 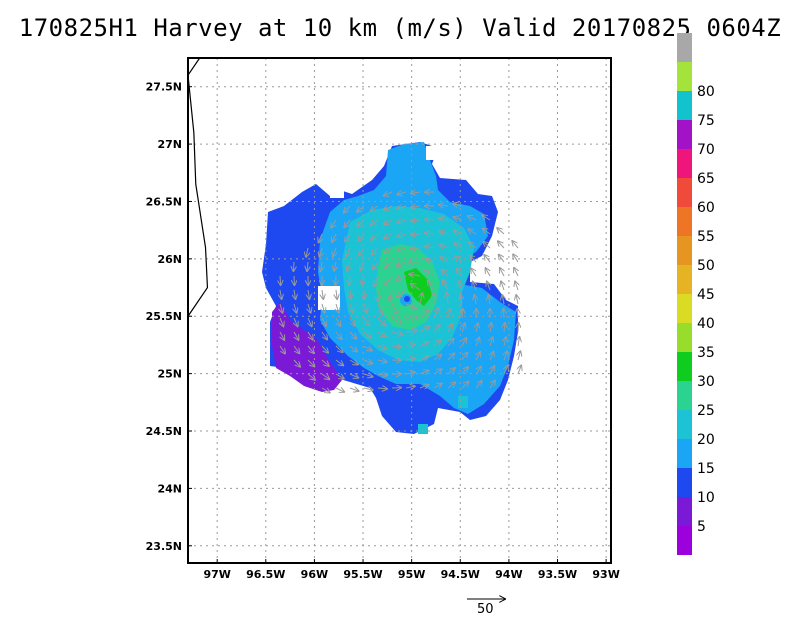 What do you see at coordinates (169, 488) in the screenshot?
I see `y-tick-label: 24N` at bounding box center [169, 488].